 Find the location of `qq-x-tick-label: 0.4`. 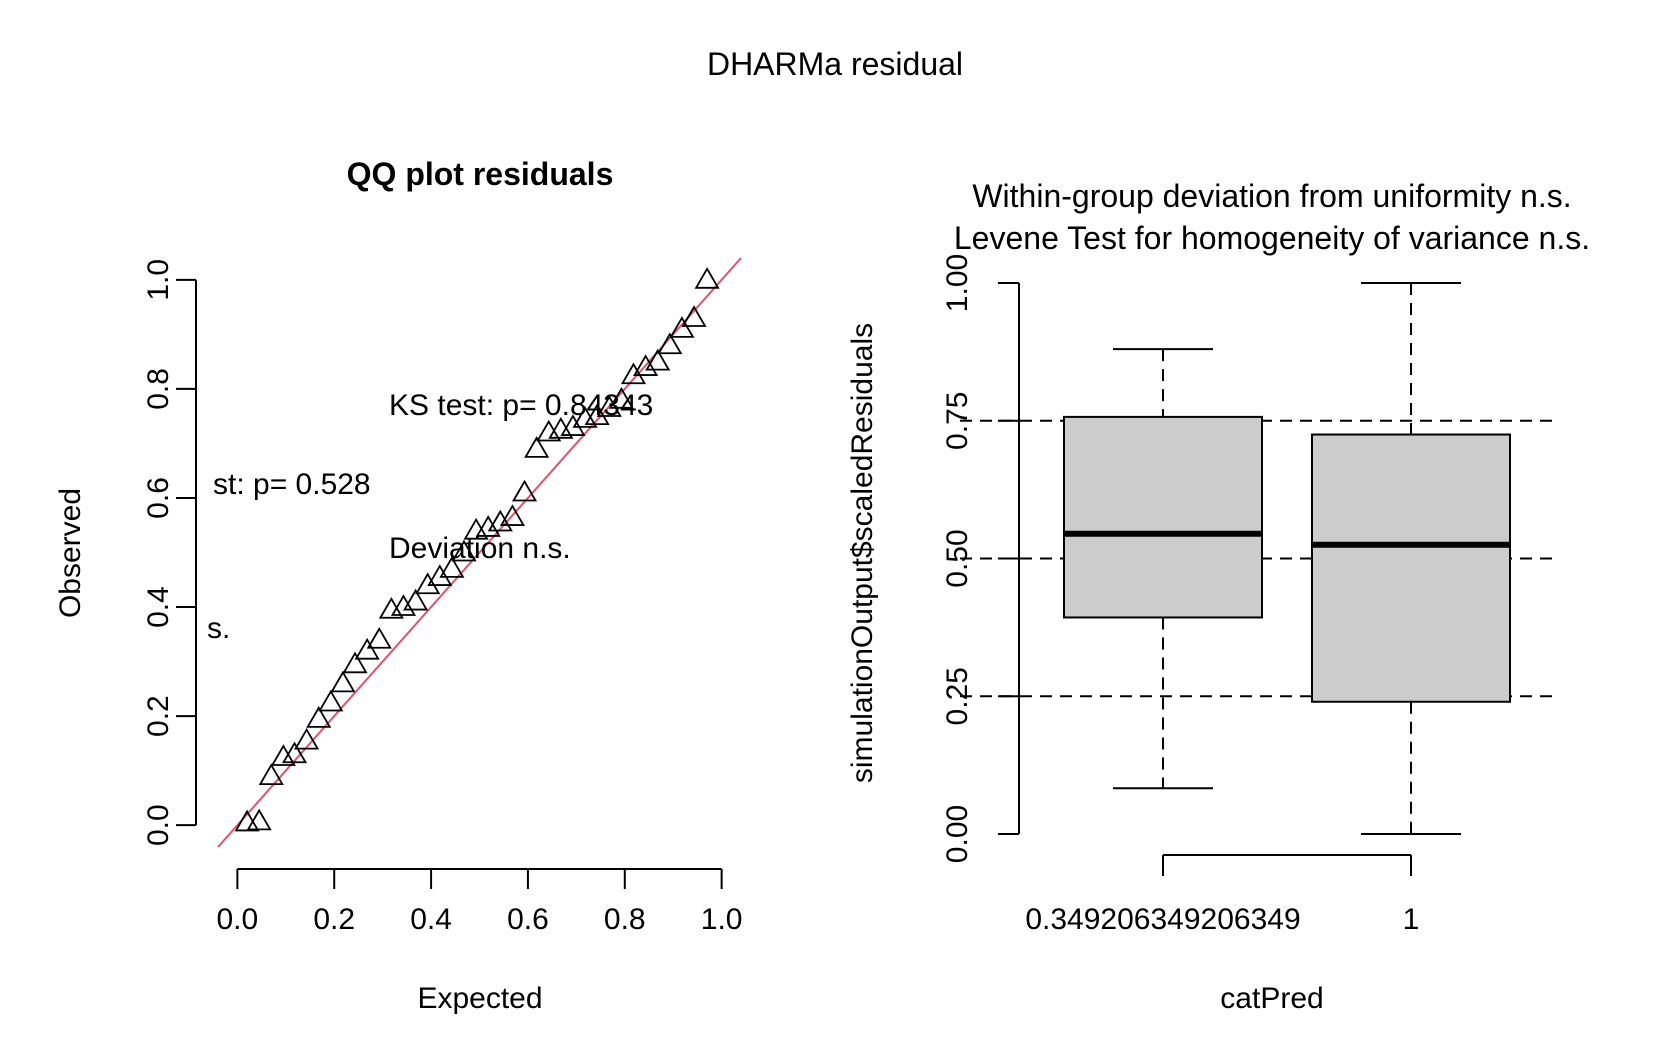

qq-x-tick-label: 0.4 is located at coordinates (431, 919).